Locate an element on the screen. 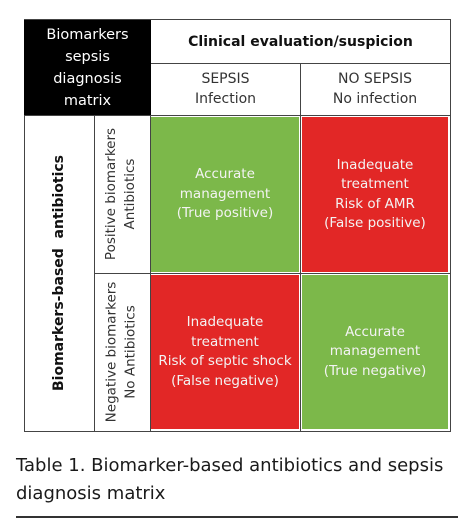 Image resolution: width=474 pixels, height=531 pixels. column-group-header: Clinical evaluation/suspicion is located at coordinates (300, 41).